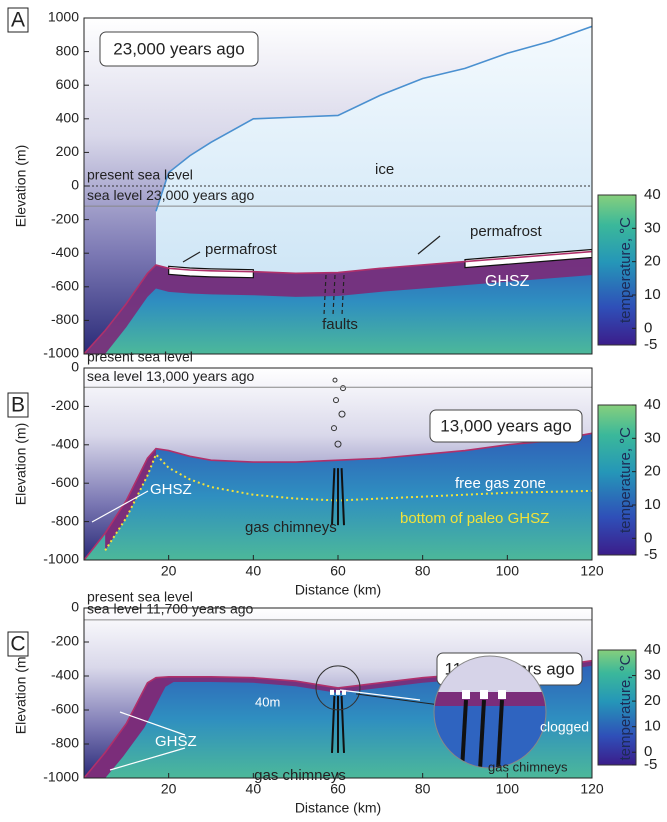 This screenshot has width=667, height=822. I want to click on annotation: faults, so click(340, 324).